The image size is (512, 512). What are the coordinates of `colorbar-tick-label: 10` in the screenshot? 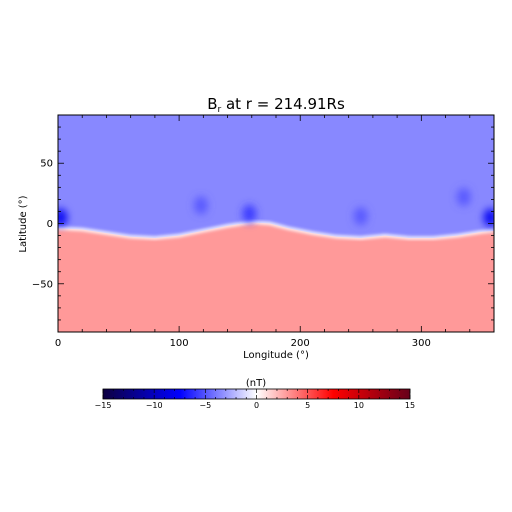 It's located at (359, 405).